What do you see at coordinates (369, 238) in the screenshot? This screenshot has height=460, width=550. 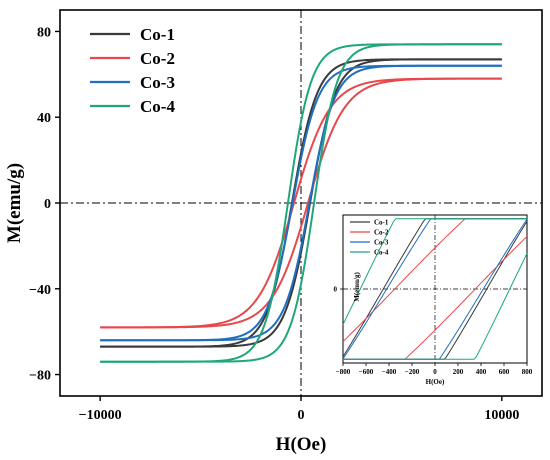 I see `inset-legend: Co-1 Co-2 Co-3 Co-4` at bounding box center [369, 238].